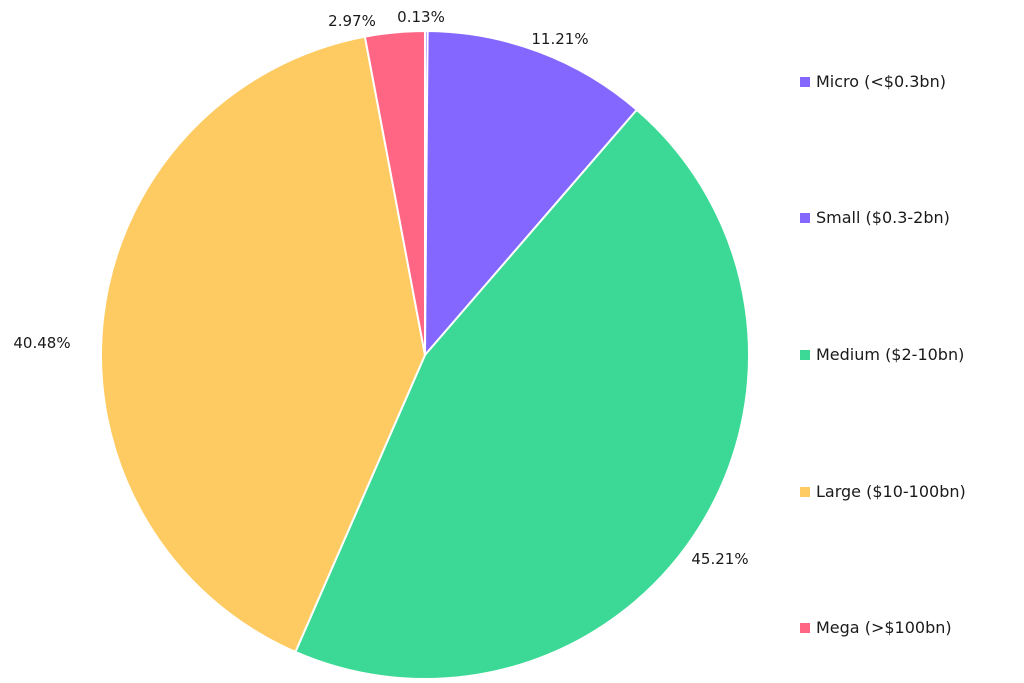  What do you see at coordinates (805, 217) in the screenshot?
I see `legend-swatch-small` at bounding box center [805, 217].